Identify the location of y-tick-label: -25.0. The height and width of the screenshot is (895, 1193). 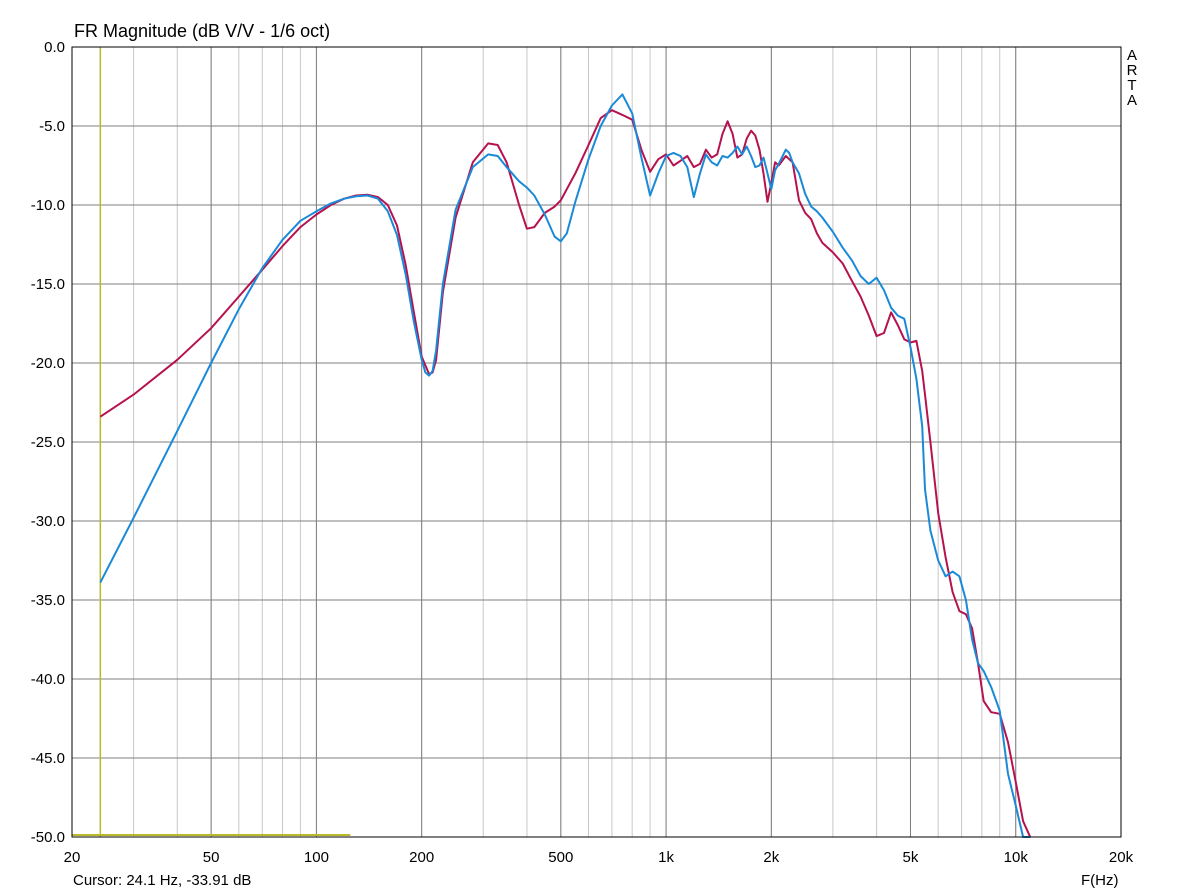
(48, 442).